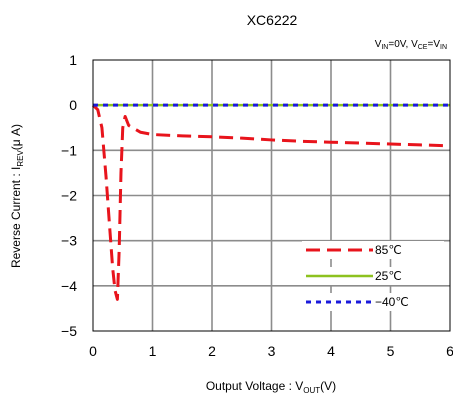  I want to click on condition-v1-sub: IN, so click(384, 47).